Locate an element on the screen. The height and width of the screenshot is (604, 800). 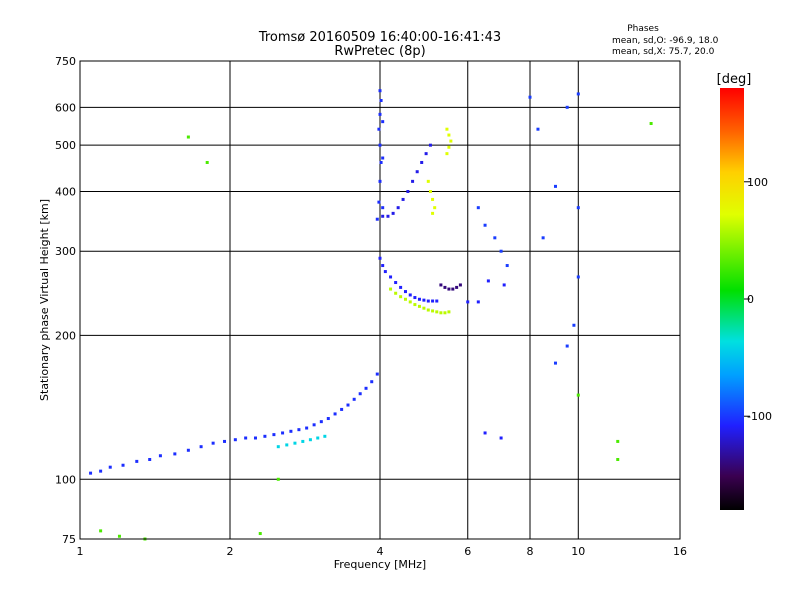
colorbar-label: [deg] is located at coordinates (734, 79).